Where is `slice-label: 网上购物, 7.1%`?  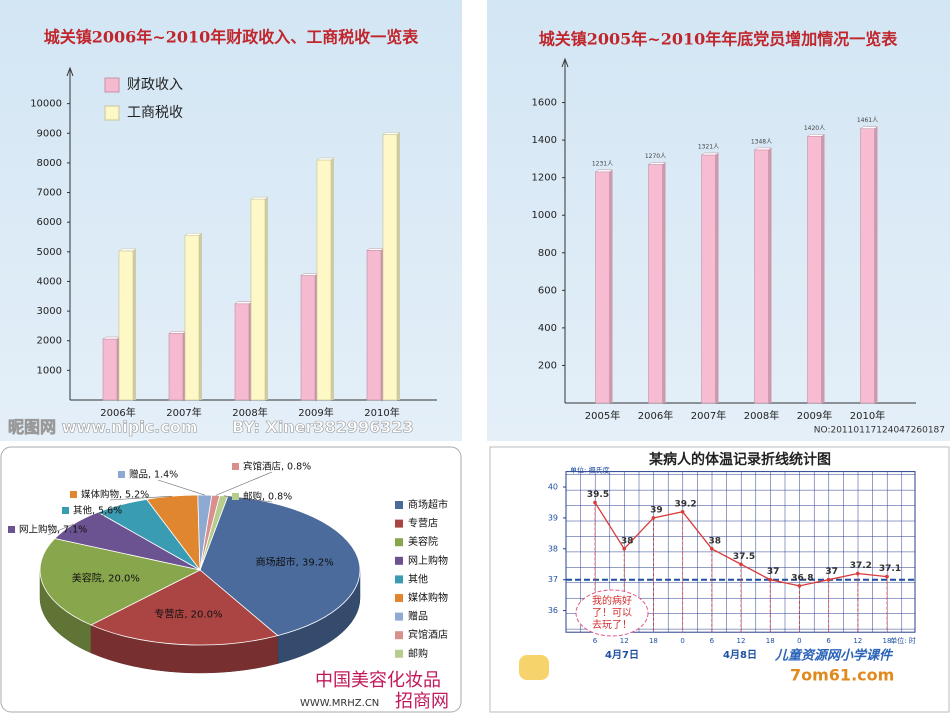 slice-label: 网上购物, 7.1% is located at coordinates (53, 530).